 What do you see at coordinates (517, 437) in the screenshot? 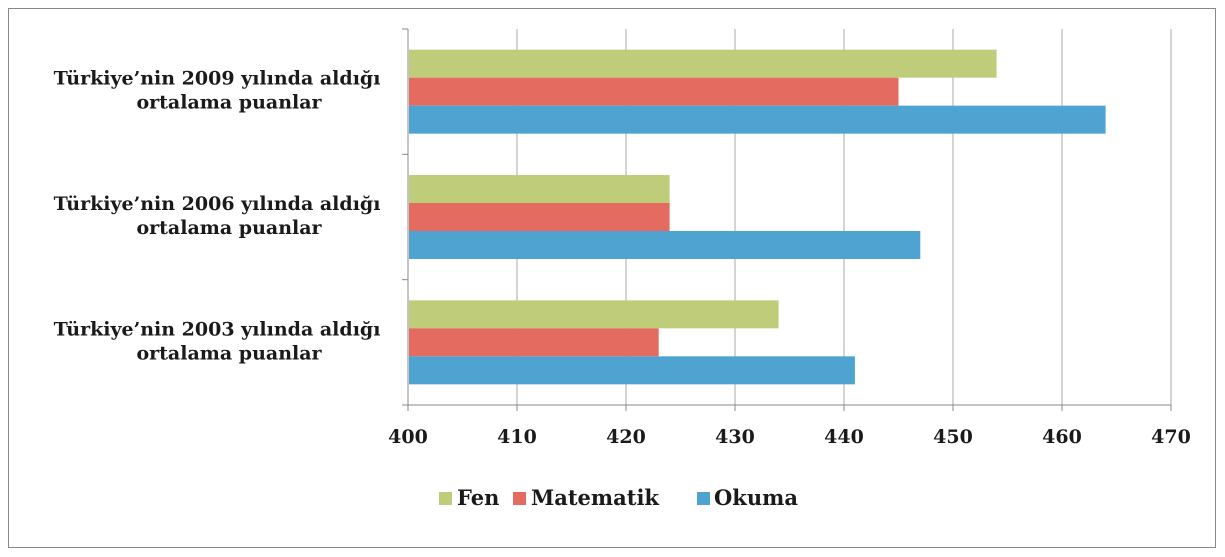
I see `x-tick-label: 410` at bounding box center [517, 437].